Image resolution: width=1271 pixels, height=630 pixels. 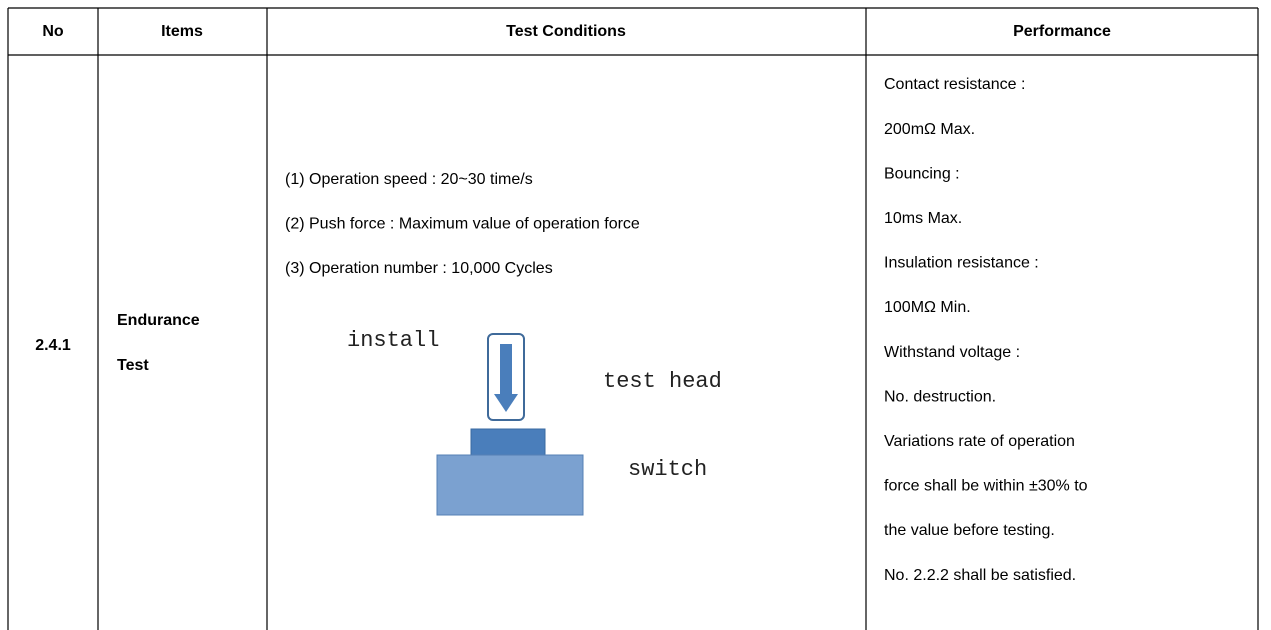 What do you see at coordinates (969, 530) in the screenshot?
I see `performance-line: the value before testing.` at bounding box center [969, 530].